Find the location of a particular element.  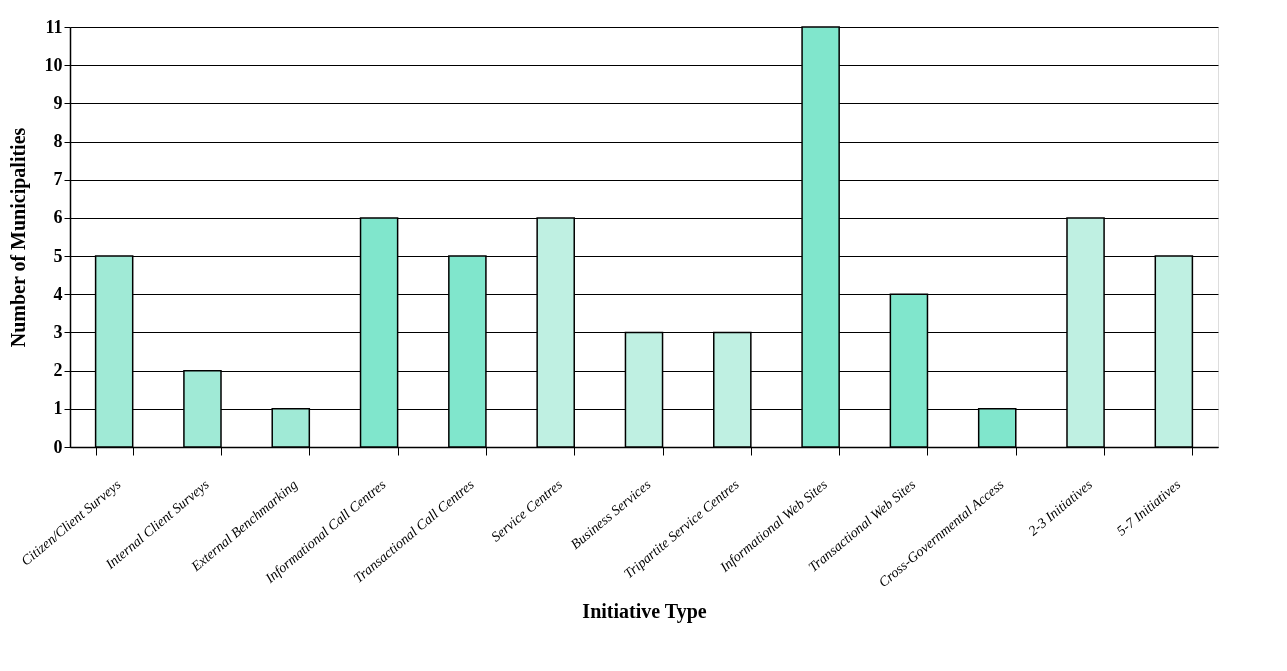

y-tick-label: 6 is located at coordinates (58, 217).